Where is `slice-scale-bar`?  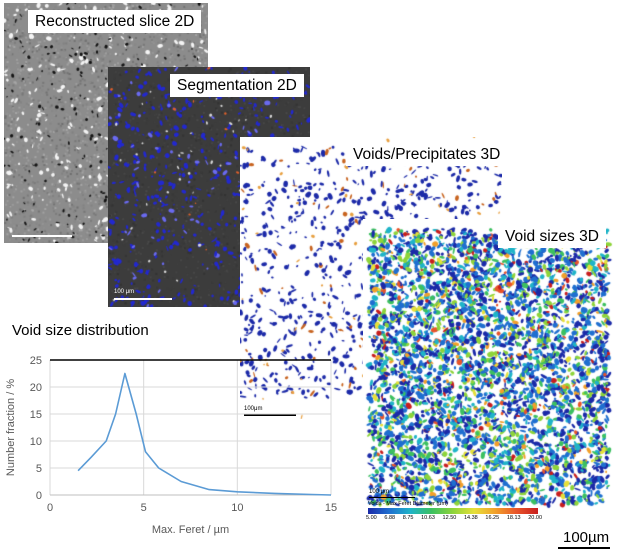 slice-scale-bar is located at coordinates (42, 236).